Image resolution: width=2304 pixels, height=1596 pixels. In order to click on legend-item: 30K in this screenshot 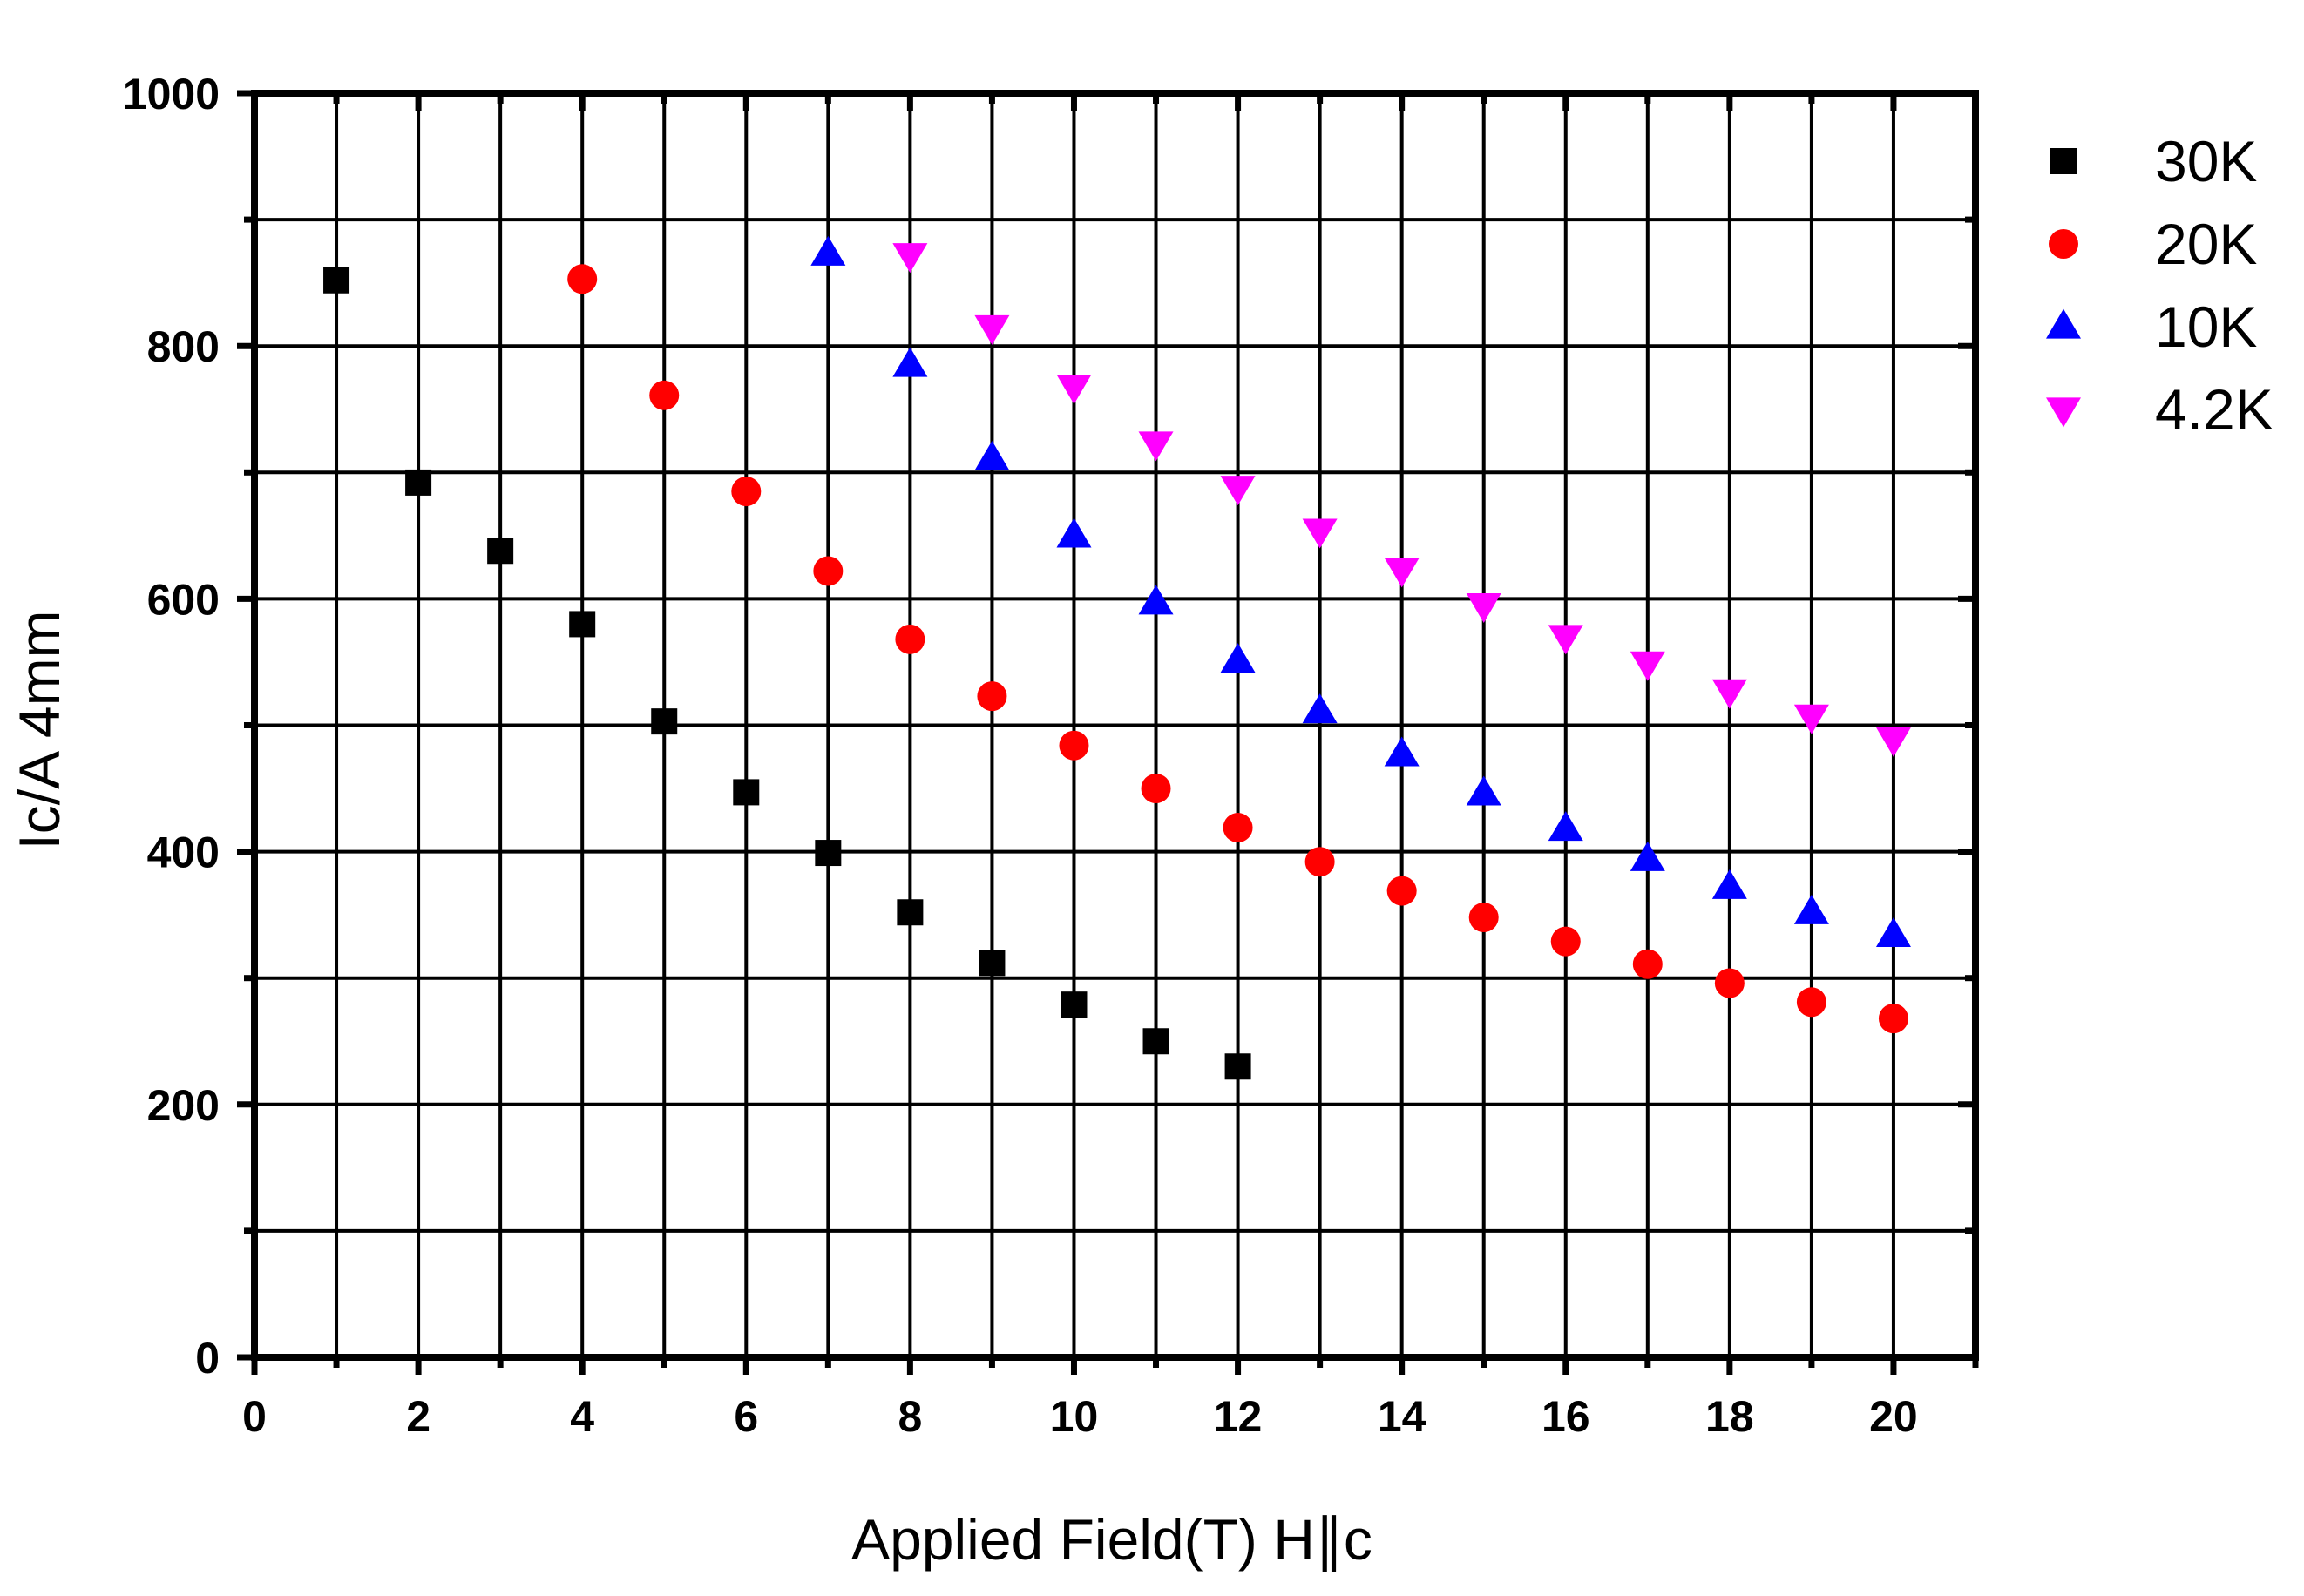, I will do `click(2153, 161)`.